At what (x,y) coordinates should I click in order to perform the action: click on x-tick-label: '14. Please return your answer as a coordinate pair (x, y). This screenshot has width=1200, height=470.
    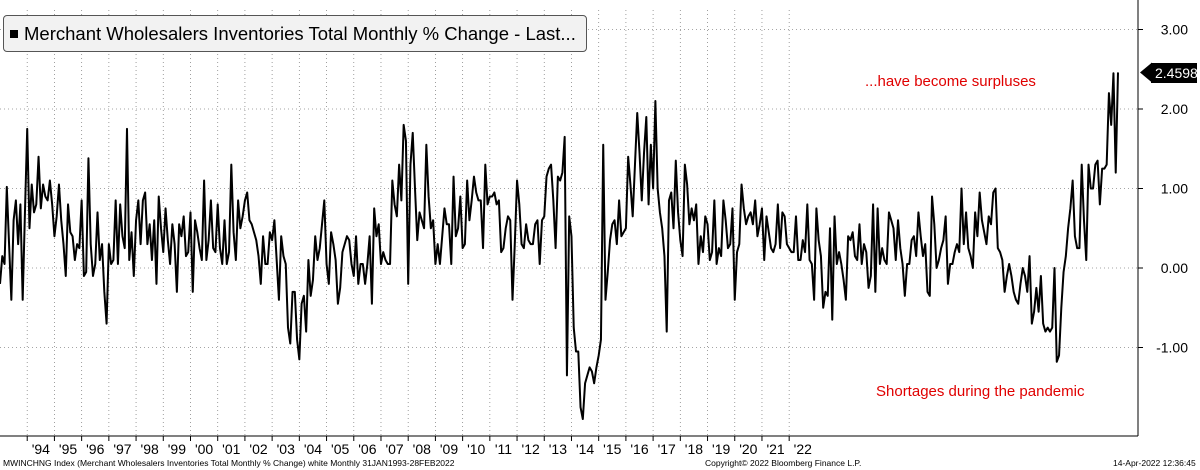
    Looking at the image, I should click on (585, 449).